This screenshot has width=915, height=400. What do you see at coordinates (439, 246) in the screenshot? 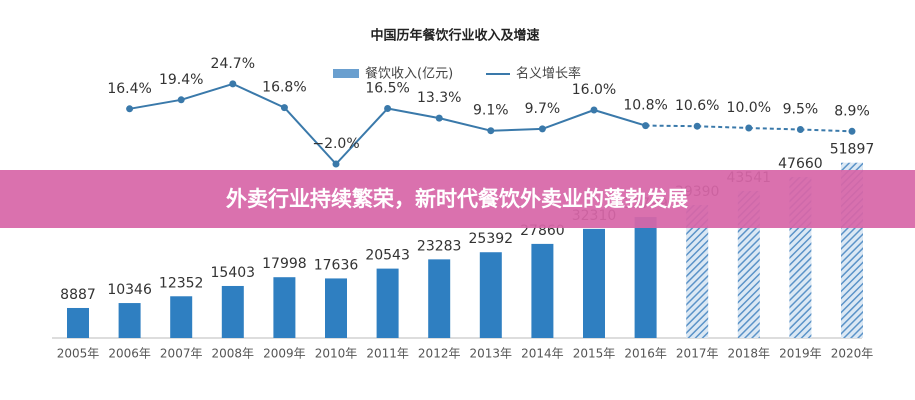
I see `bar-value-label: 23283` at bounding box center [439, 246].